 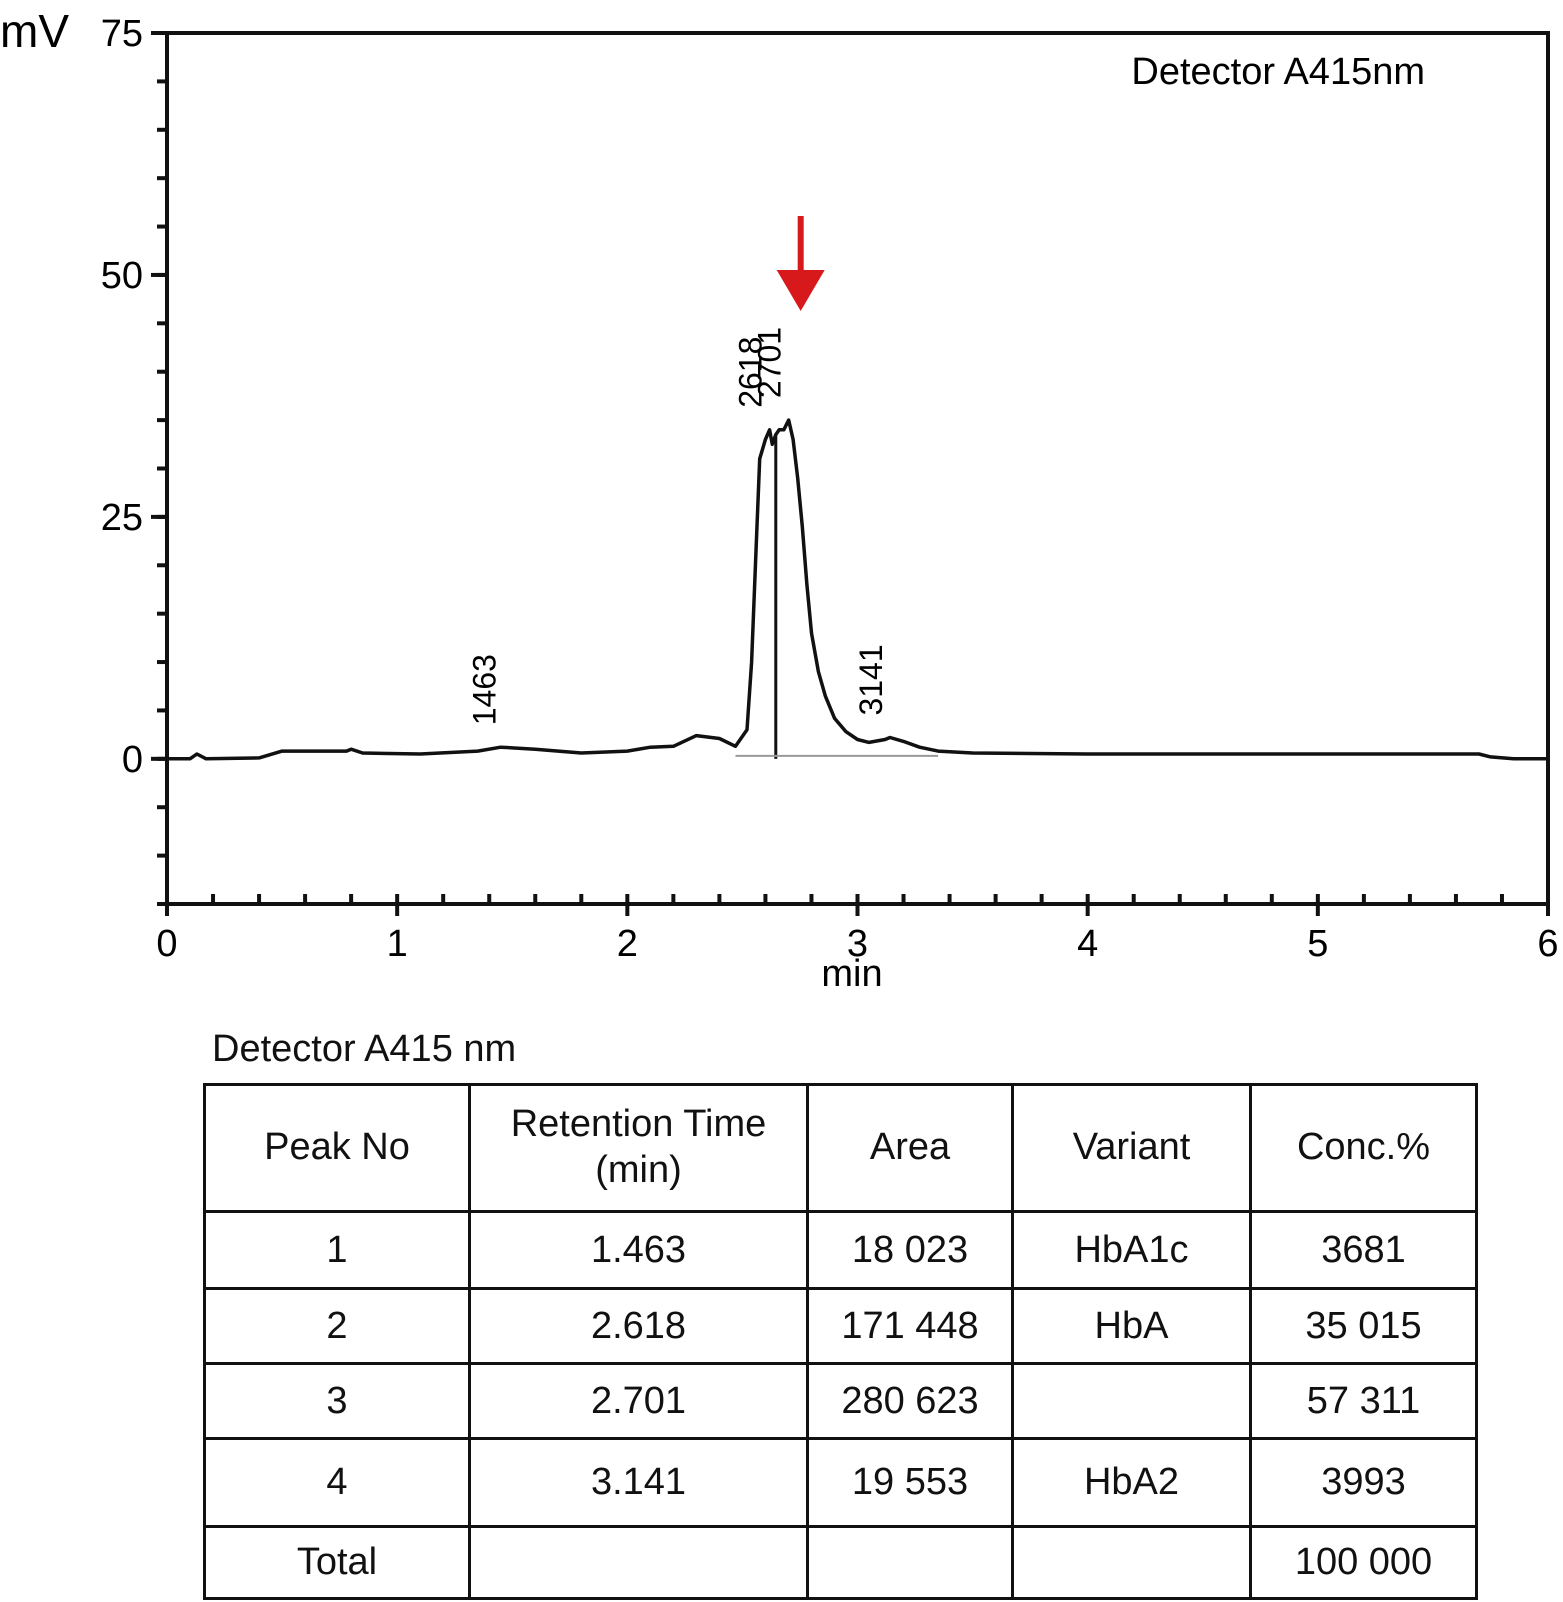 What do you see at coordinates (1547, 944) in the screenshot?
I see `x-tick-label: 6` at bounding box center [1547, 944].